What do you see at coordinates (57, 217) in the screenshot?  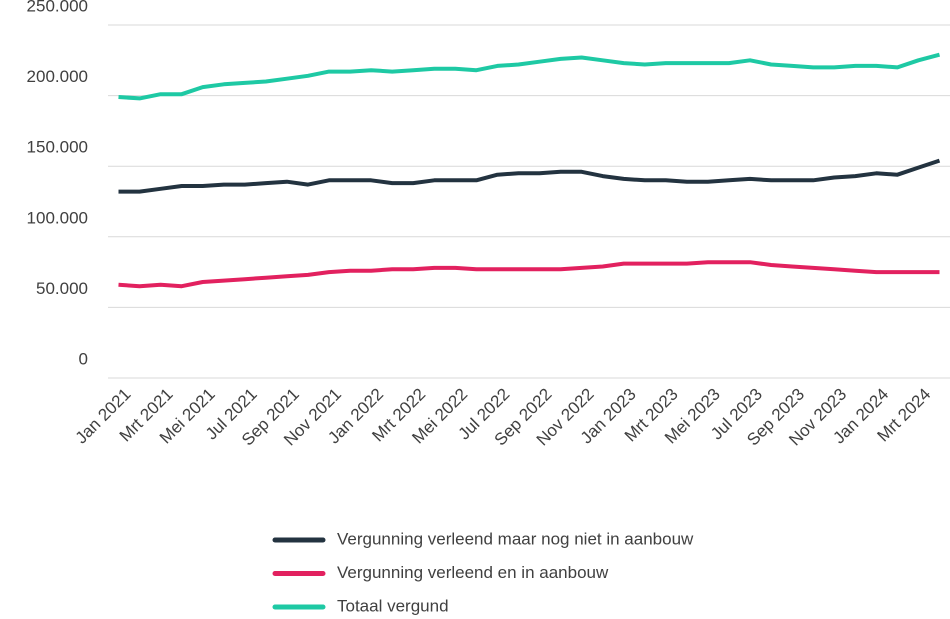 I see `y-tick-label: 100.000` at bounding box center [57, 217].